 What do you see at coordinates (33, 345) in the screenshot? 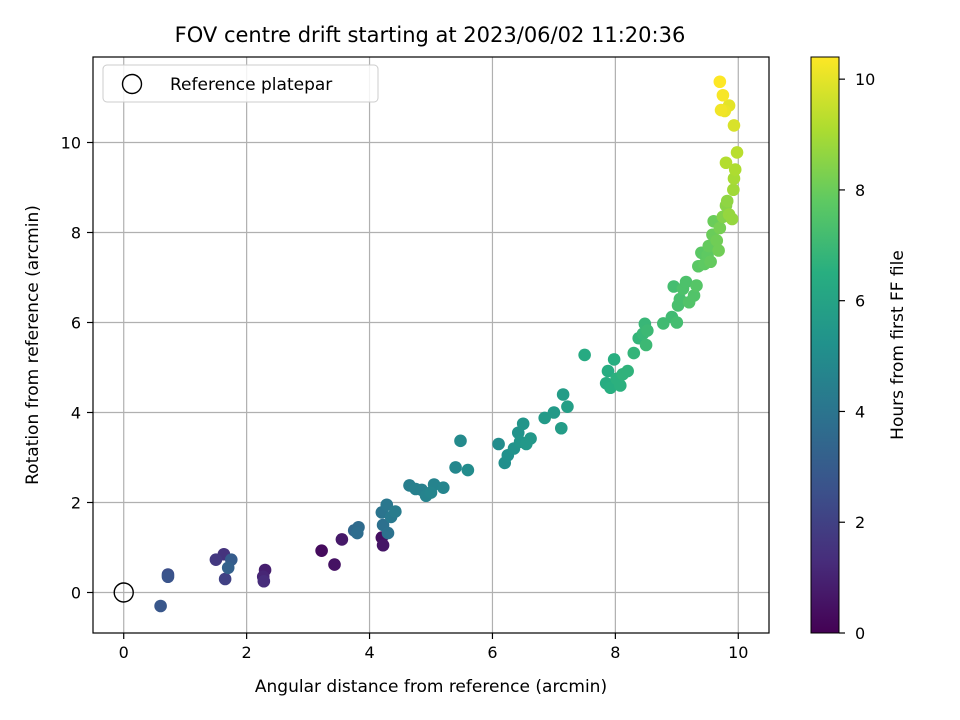
I see `y-axis-label: Rotation from reference (arcmin)` at bounding box center [33, 345].